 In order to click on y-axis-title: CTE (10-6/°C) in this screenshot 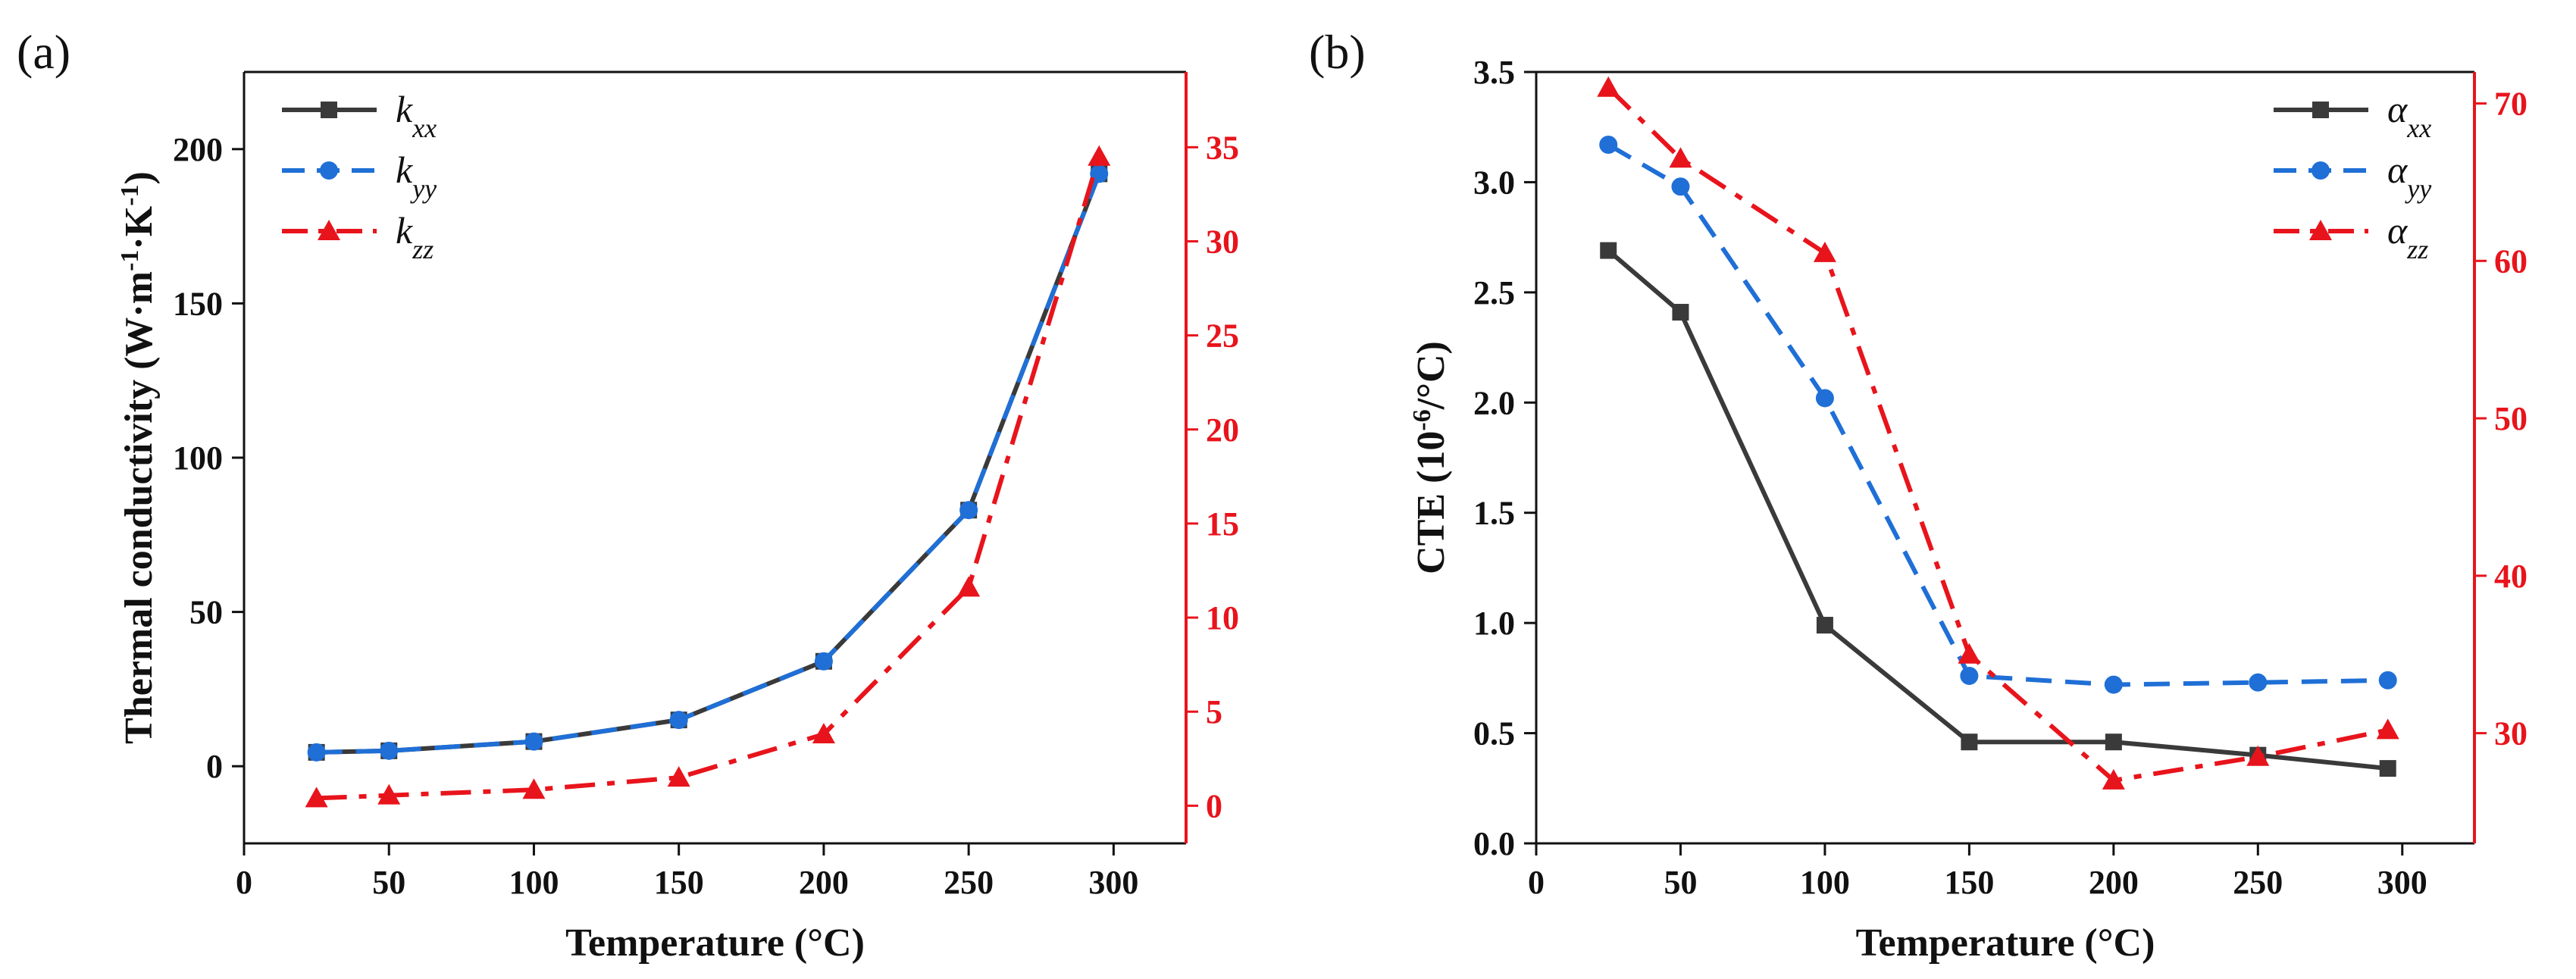, I will do `click(1431, 457)`.